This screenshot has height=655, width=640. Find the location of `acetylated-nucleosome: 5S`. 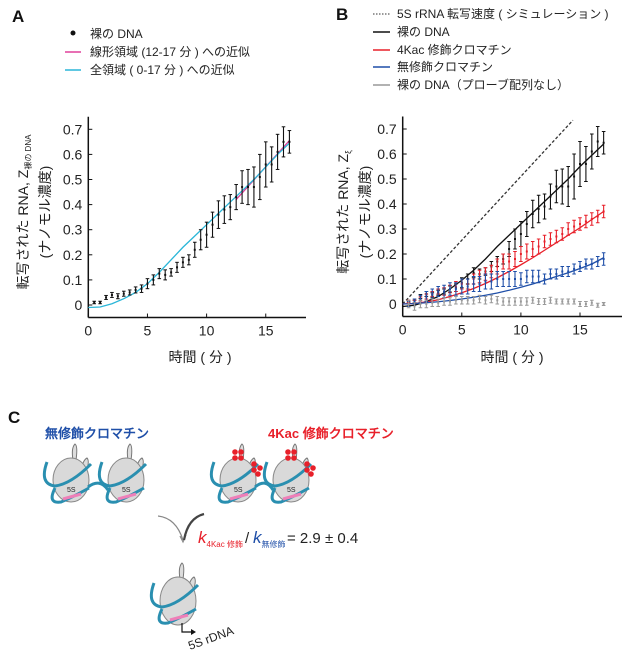

acetylated-nucleosome: 5S is located at coordinates (289, 473).